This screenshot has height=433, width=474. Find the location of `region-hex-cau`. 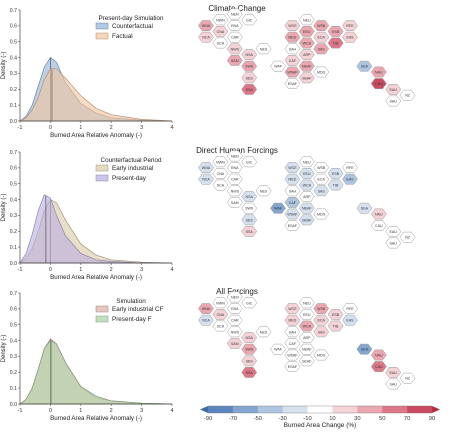

region-hex-cau is located at coordinates (378, 225).